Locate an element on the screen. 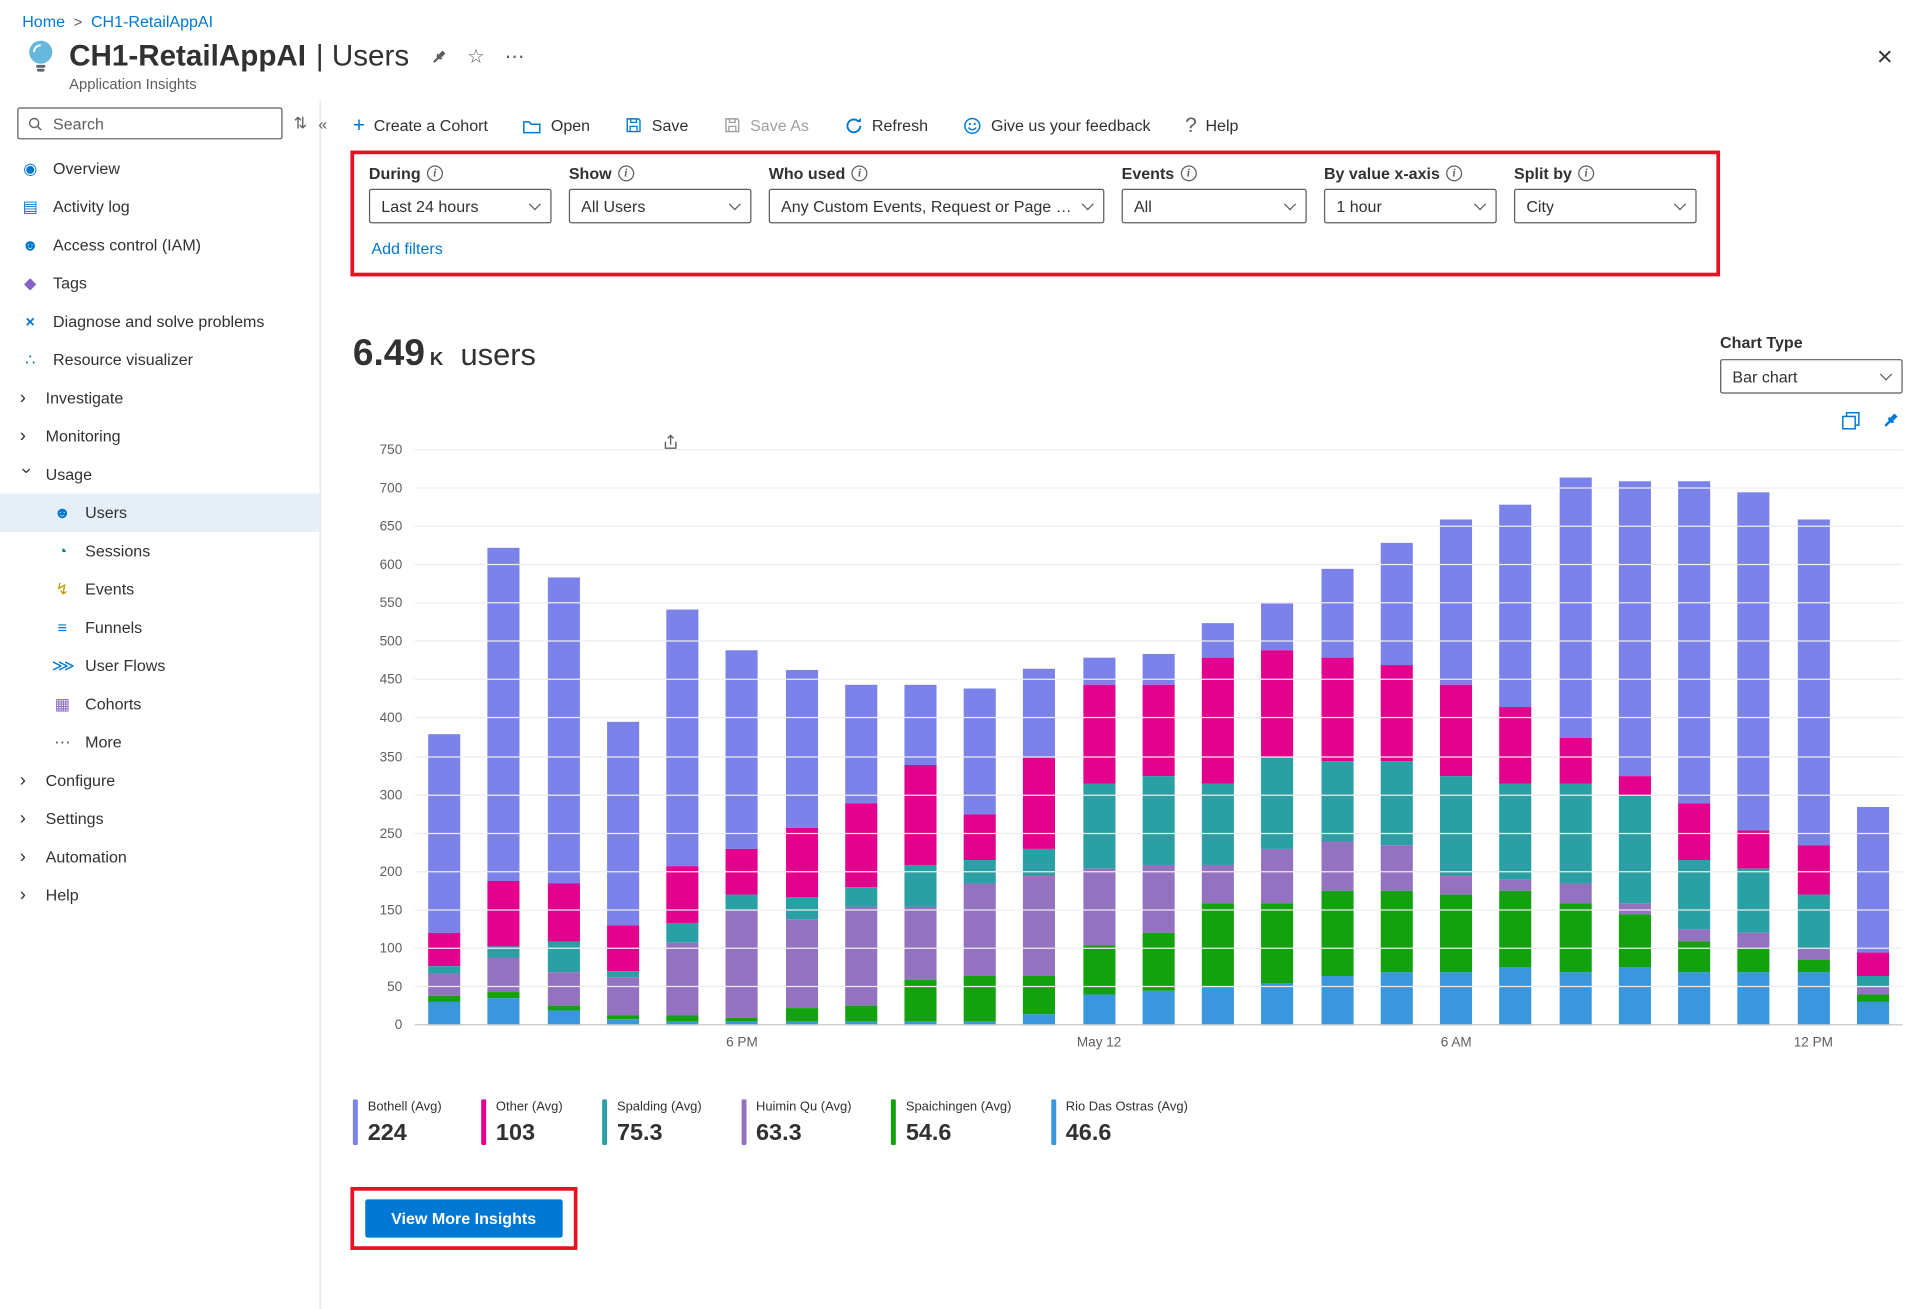 The height and width of the screenshot is (1309, 1920). sidebar-item-users: ☻ Users is located at coordinates (160, 512).